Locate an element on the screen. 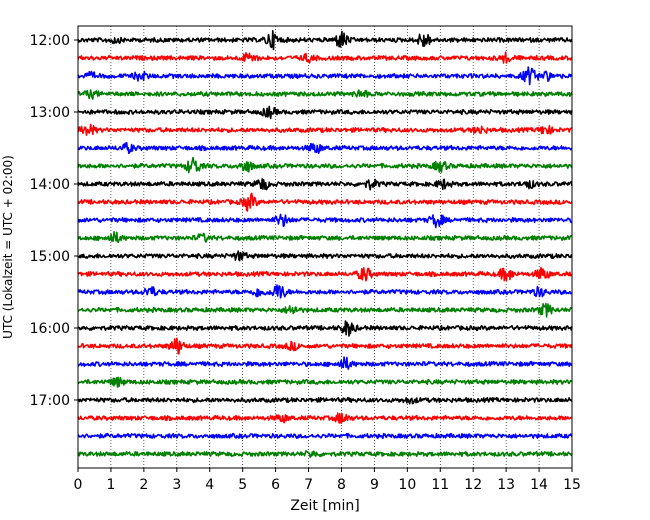 This screenshot has width=650, height=520. x-tick-label: 12 is located at coordinates (473, 485).